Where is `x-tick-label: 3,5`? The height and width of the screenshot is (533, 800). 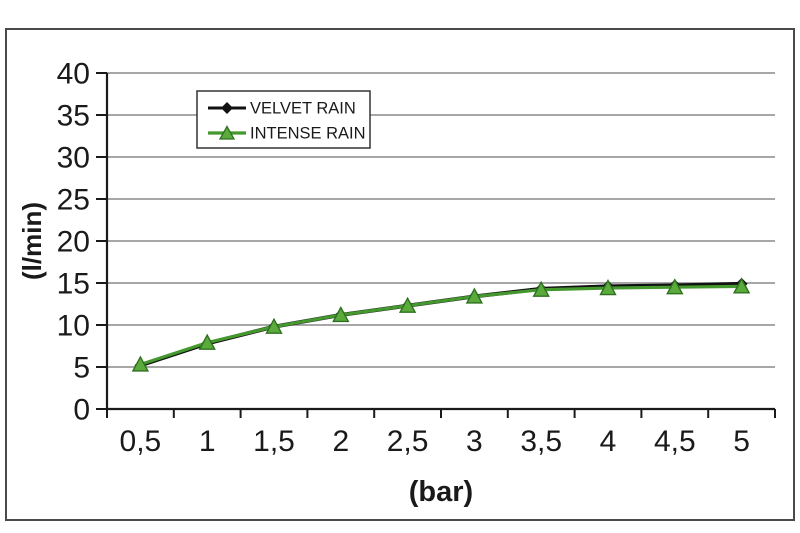
x-tick-label: 3,5 is located at coordinates (541, 441).